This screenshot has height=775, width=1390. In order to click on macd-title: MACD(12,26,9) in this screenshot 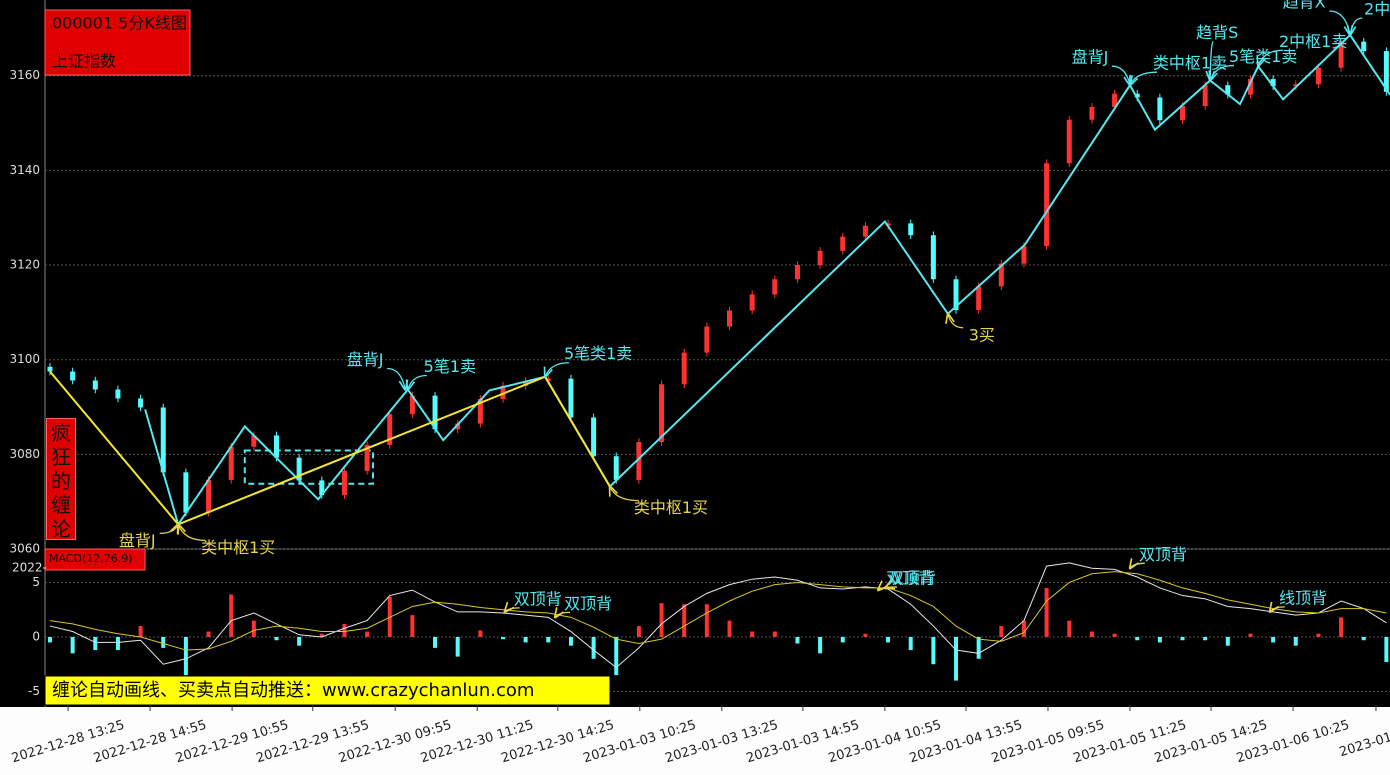, I will do `click(91, 558)`.